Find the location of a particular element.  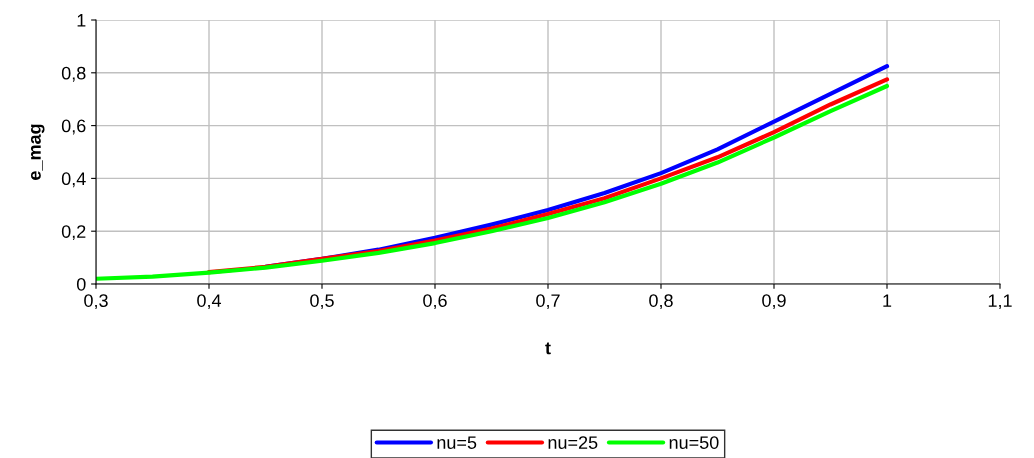

x-tick-label: 1 is located at coordinates (887, 300).